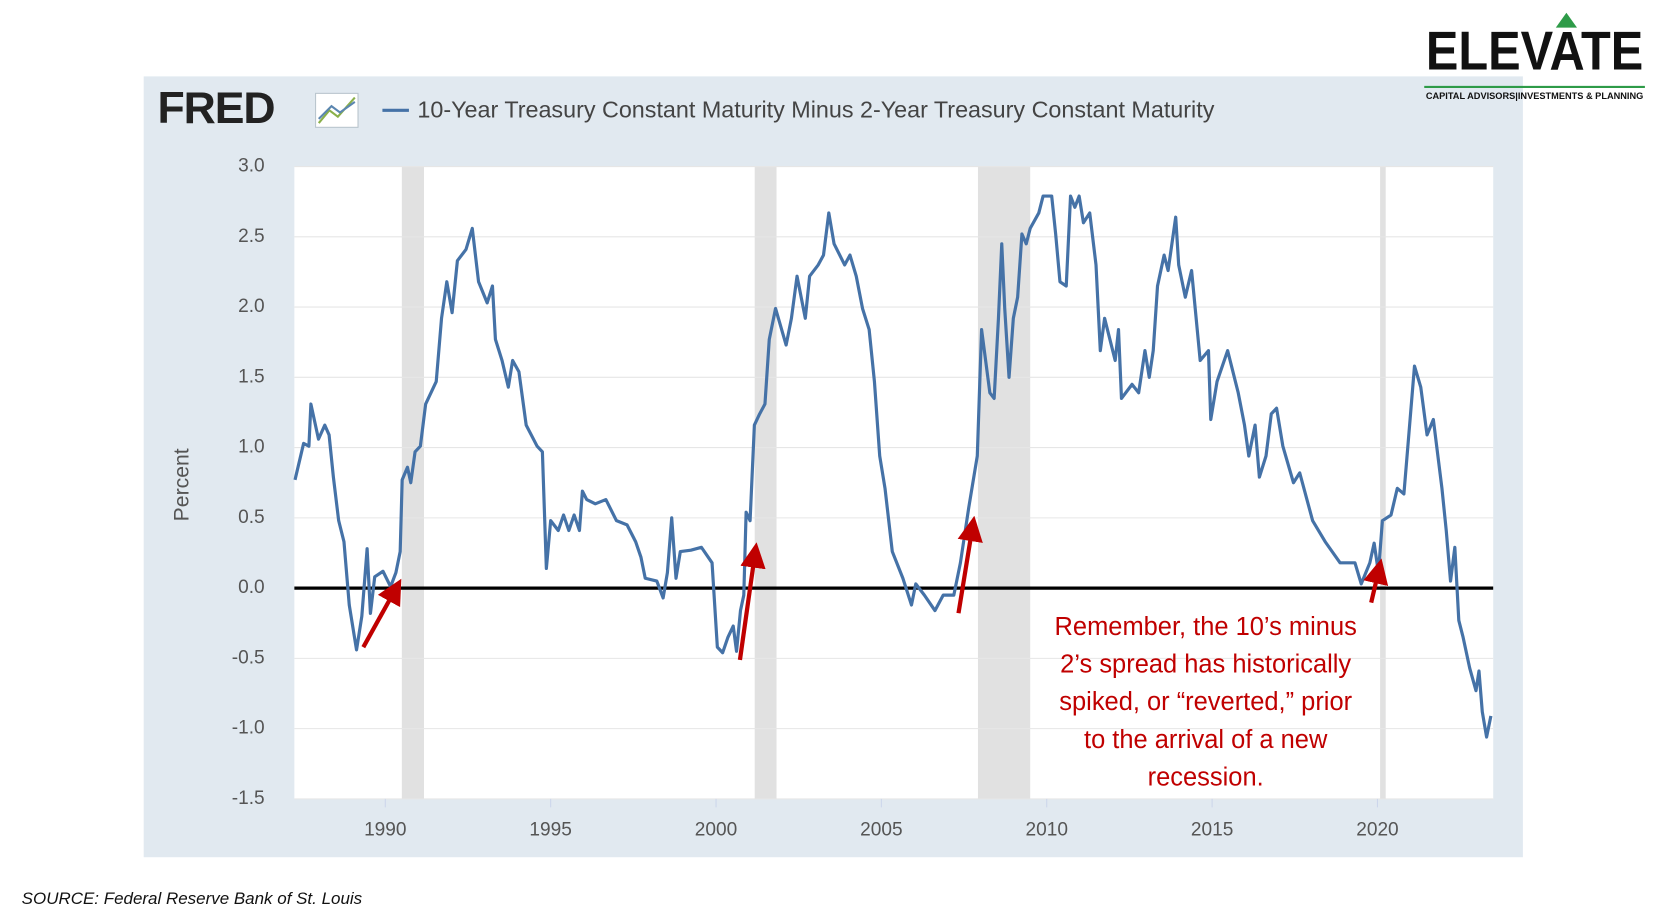 The width and height of the screenshot is (1656, 923). I want to click on x-tick-label: 1990, so click(385, 830).